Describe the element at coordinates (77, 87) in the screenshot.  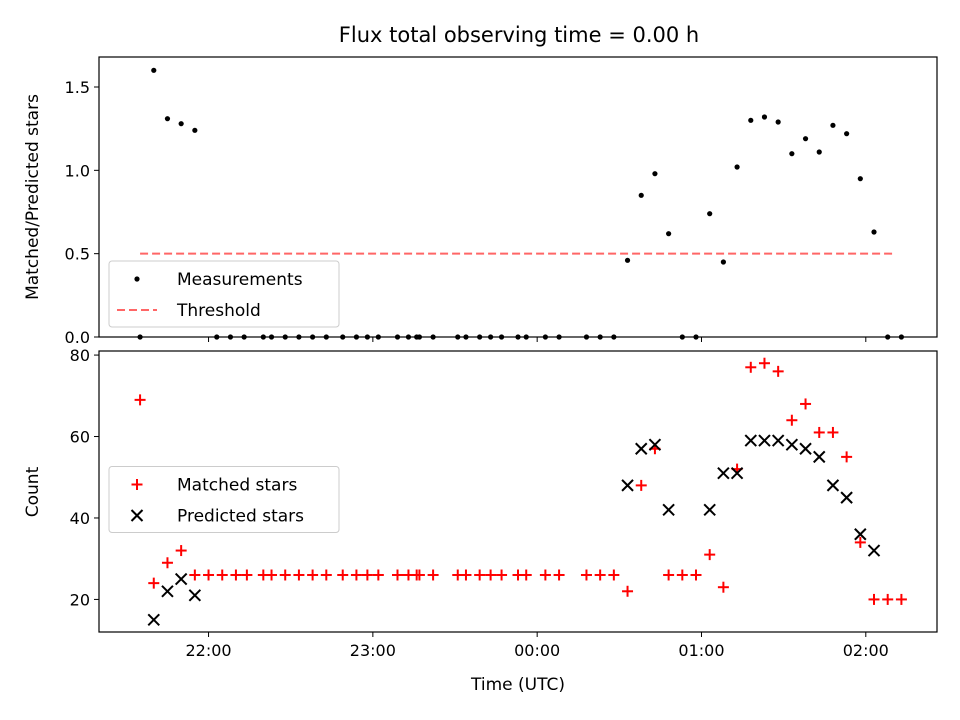
I see `ratio-y-tick-label-3: 1.5` at that location.